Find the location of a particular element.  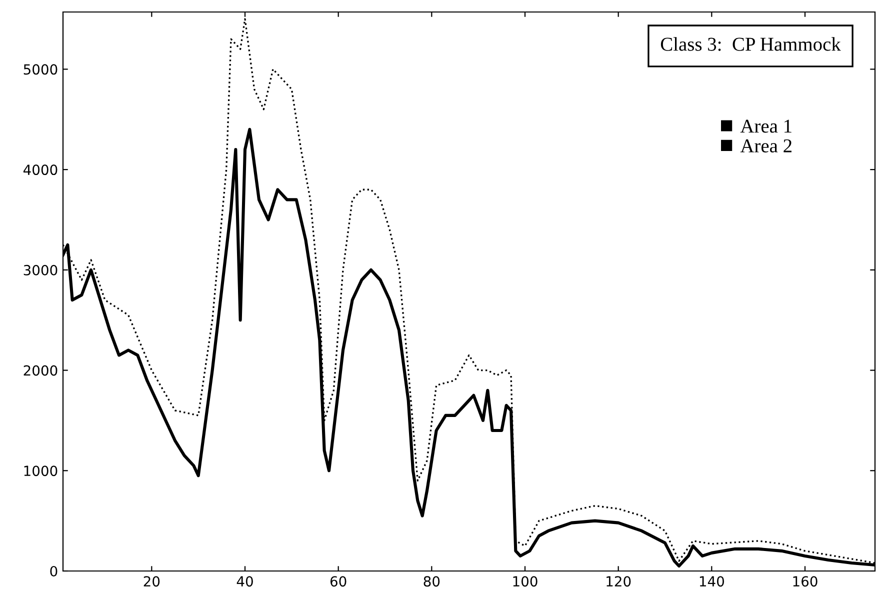

y-tick-label: 4000 is located at coordinates (40, 170).